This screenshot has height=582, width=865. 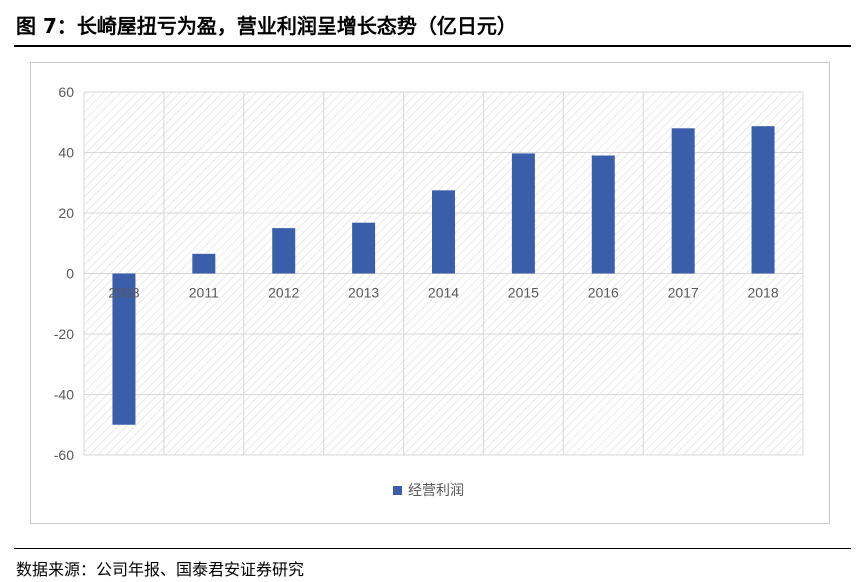 What do you see at coordinates (364, 248) in the screenshot?
I see `bar-2013` at bounding box center [364, 248].